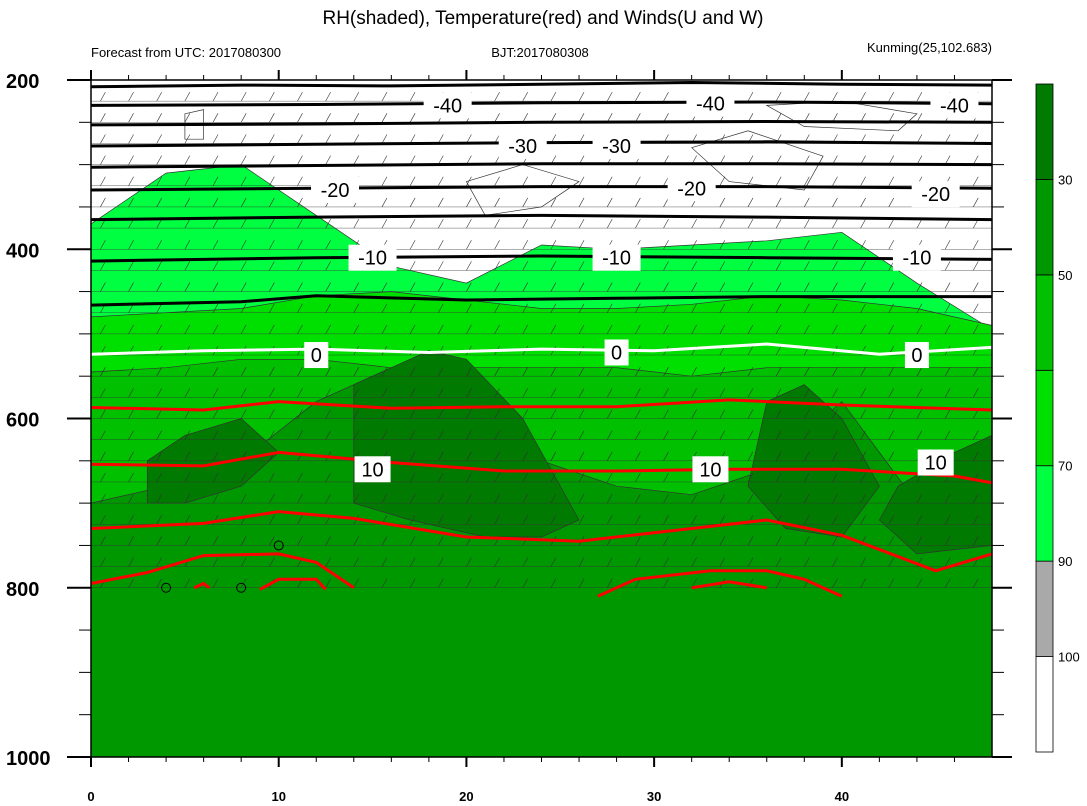 The height and width of the screenshot is (806, 1087). I want to click on isotherm-label: 10, so click(710, 470).